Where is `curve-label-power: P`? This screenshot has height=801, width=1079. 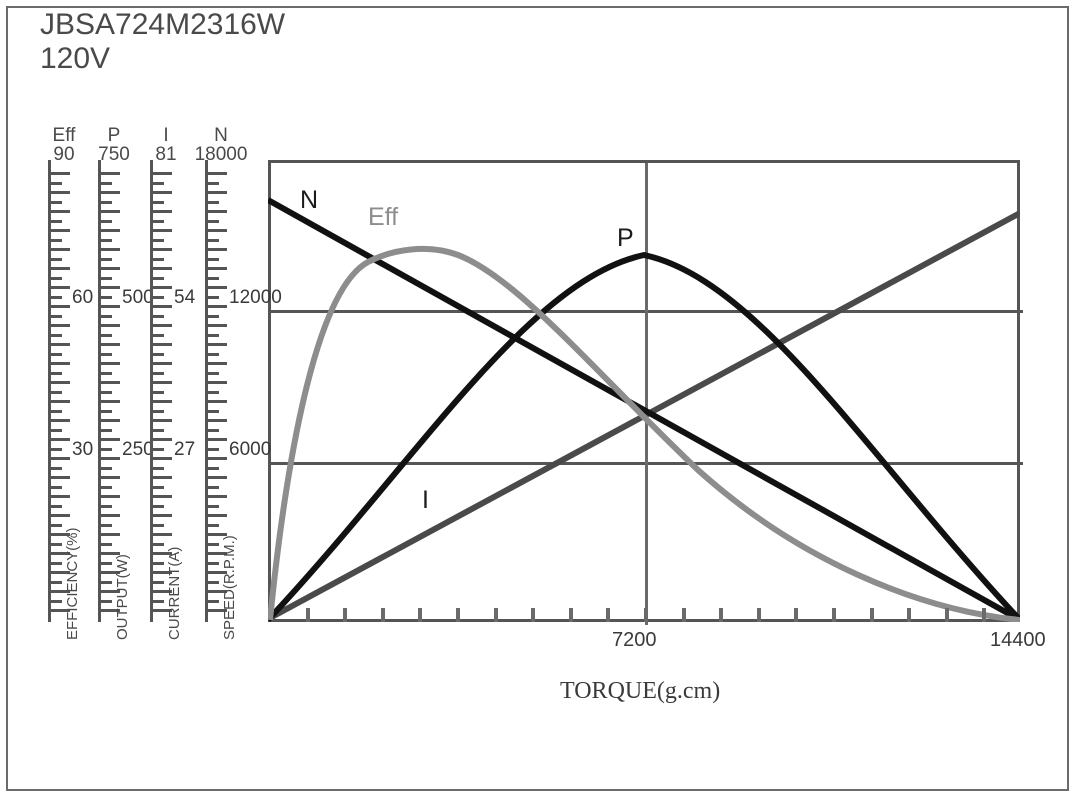
curve-label-power: P is located at coordinates (625, 238).